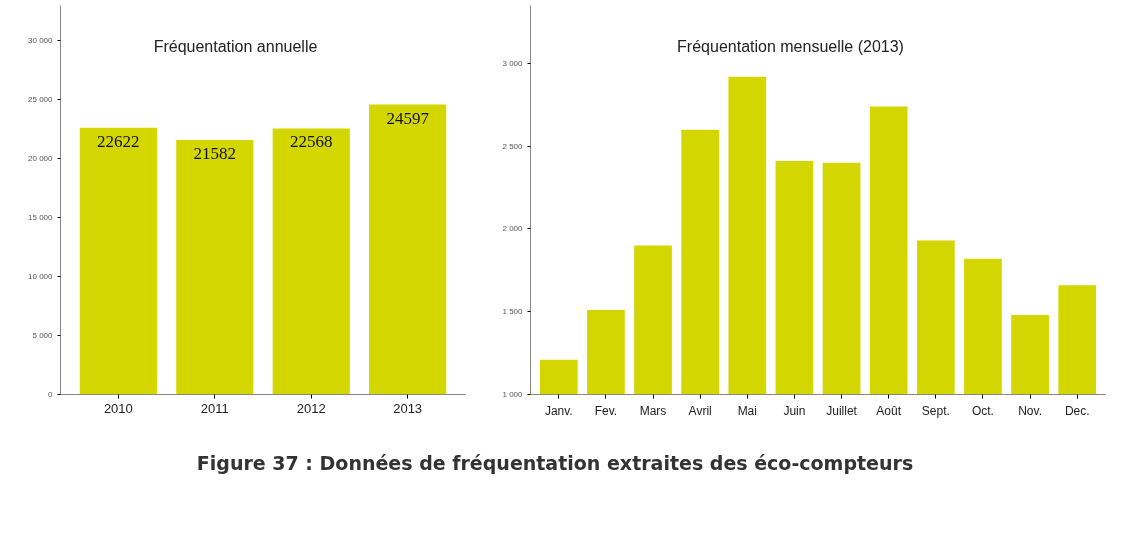 This screenshot has width=1126, height=534. Describe the element at coordinates (513, 394) in the screenshot. I see `y-tick-label: 1 000` at that location.